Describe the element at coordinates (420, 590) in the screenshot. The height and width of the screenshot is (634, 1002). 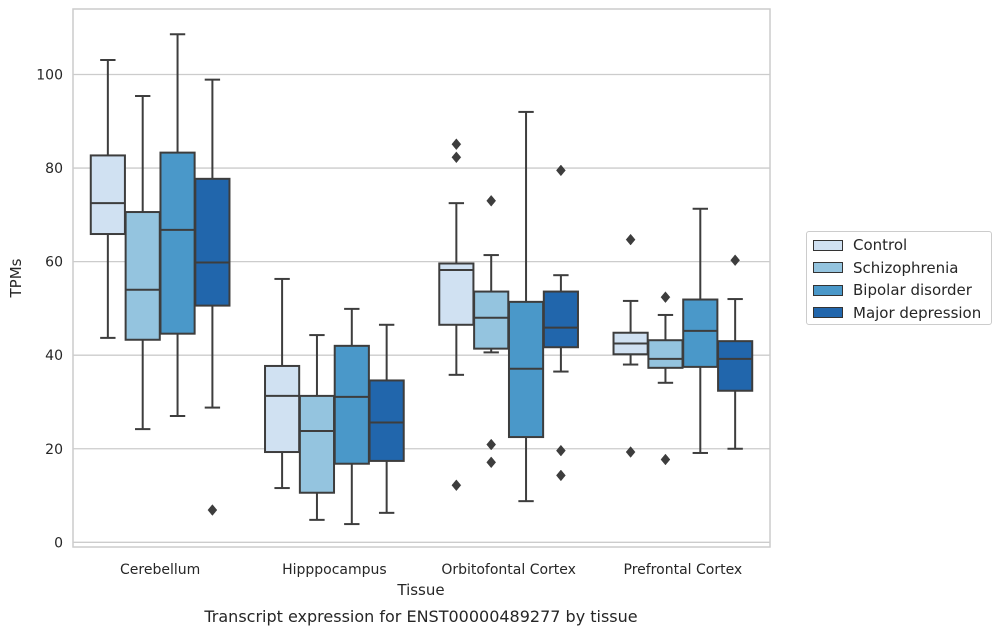
I see `x-axis-label: Tissue` at that location.